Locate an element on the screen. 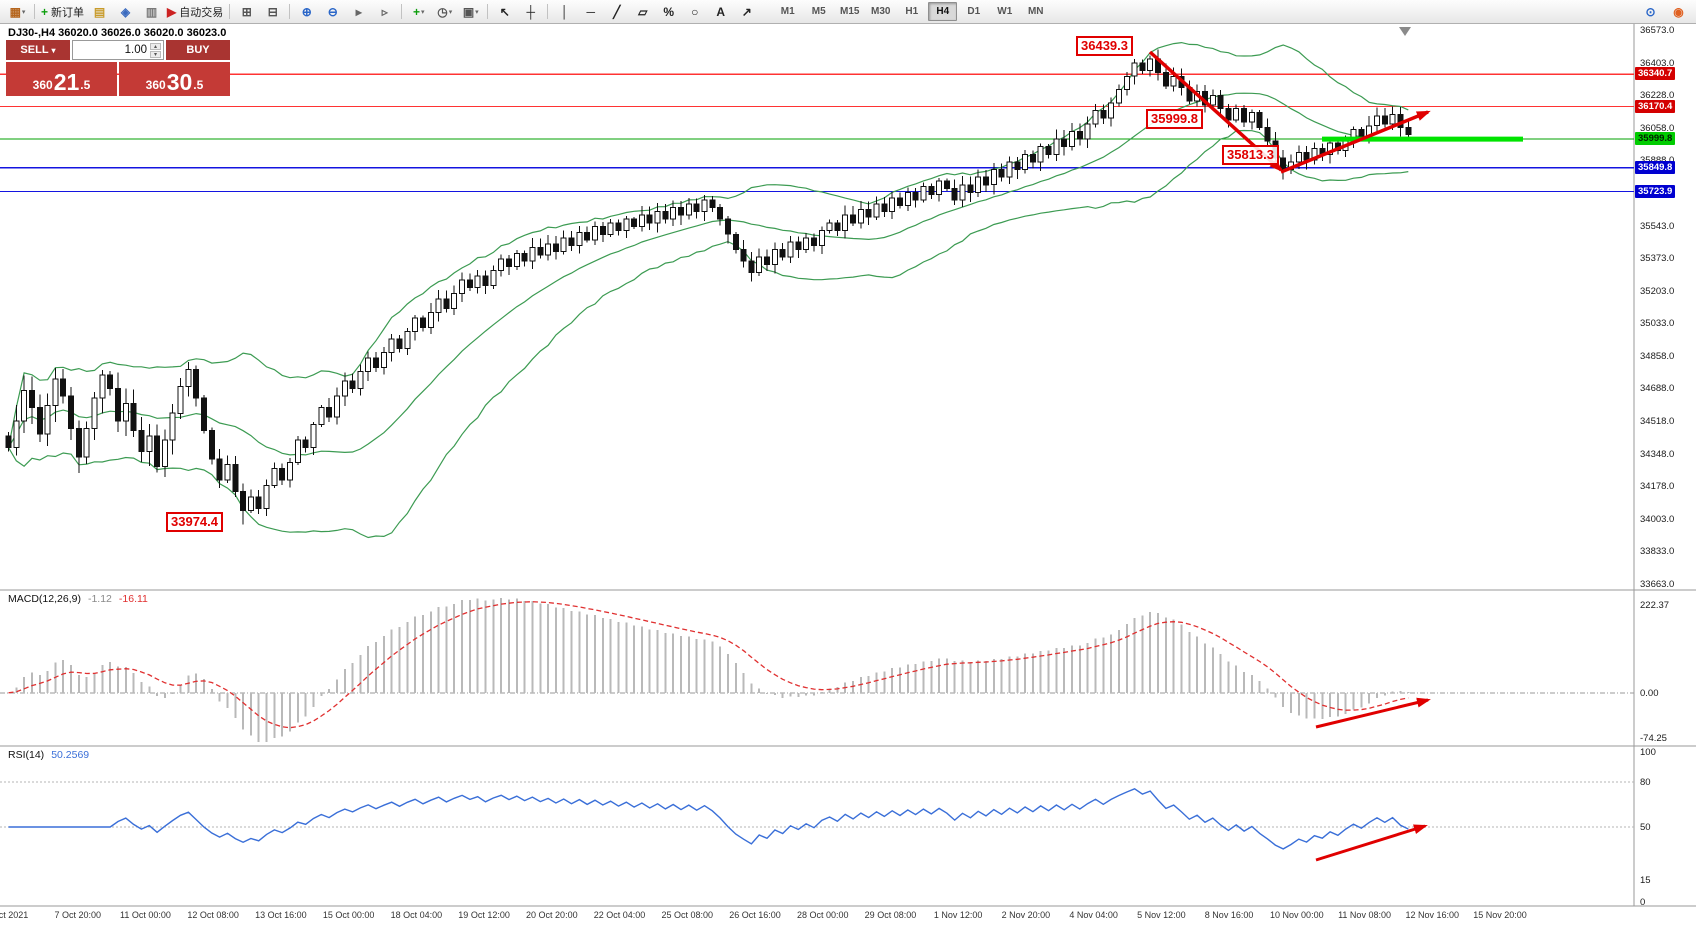 The height and width of the screenshot is (942, 1696). new-order-button: + 新订单 is located at coordinates (62, 12).